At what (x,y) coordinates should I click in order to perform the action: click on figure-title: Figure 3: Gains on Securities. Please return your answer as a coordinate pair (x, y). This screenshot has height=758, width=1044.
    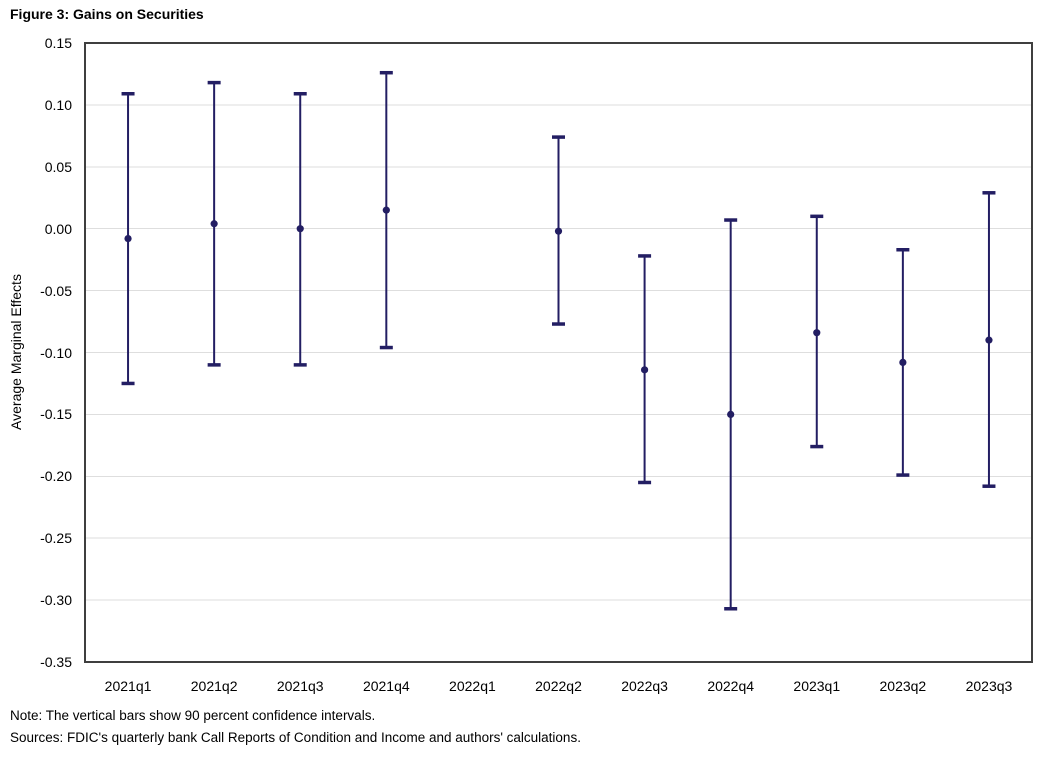
    Looking at the image, I should click on (107, 14).